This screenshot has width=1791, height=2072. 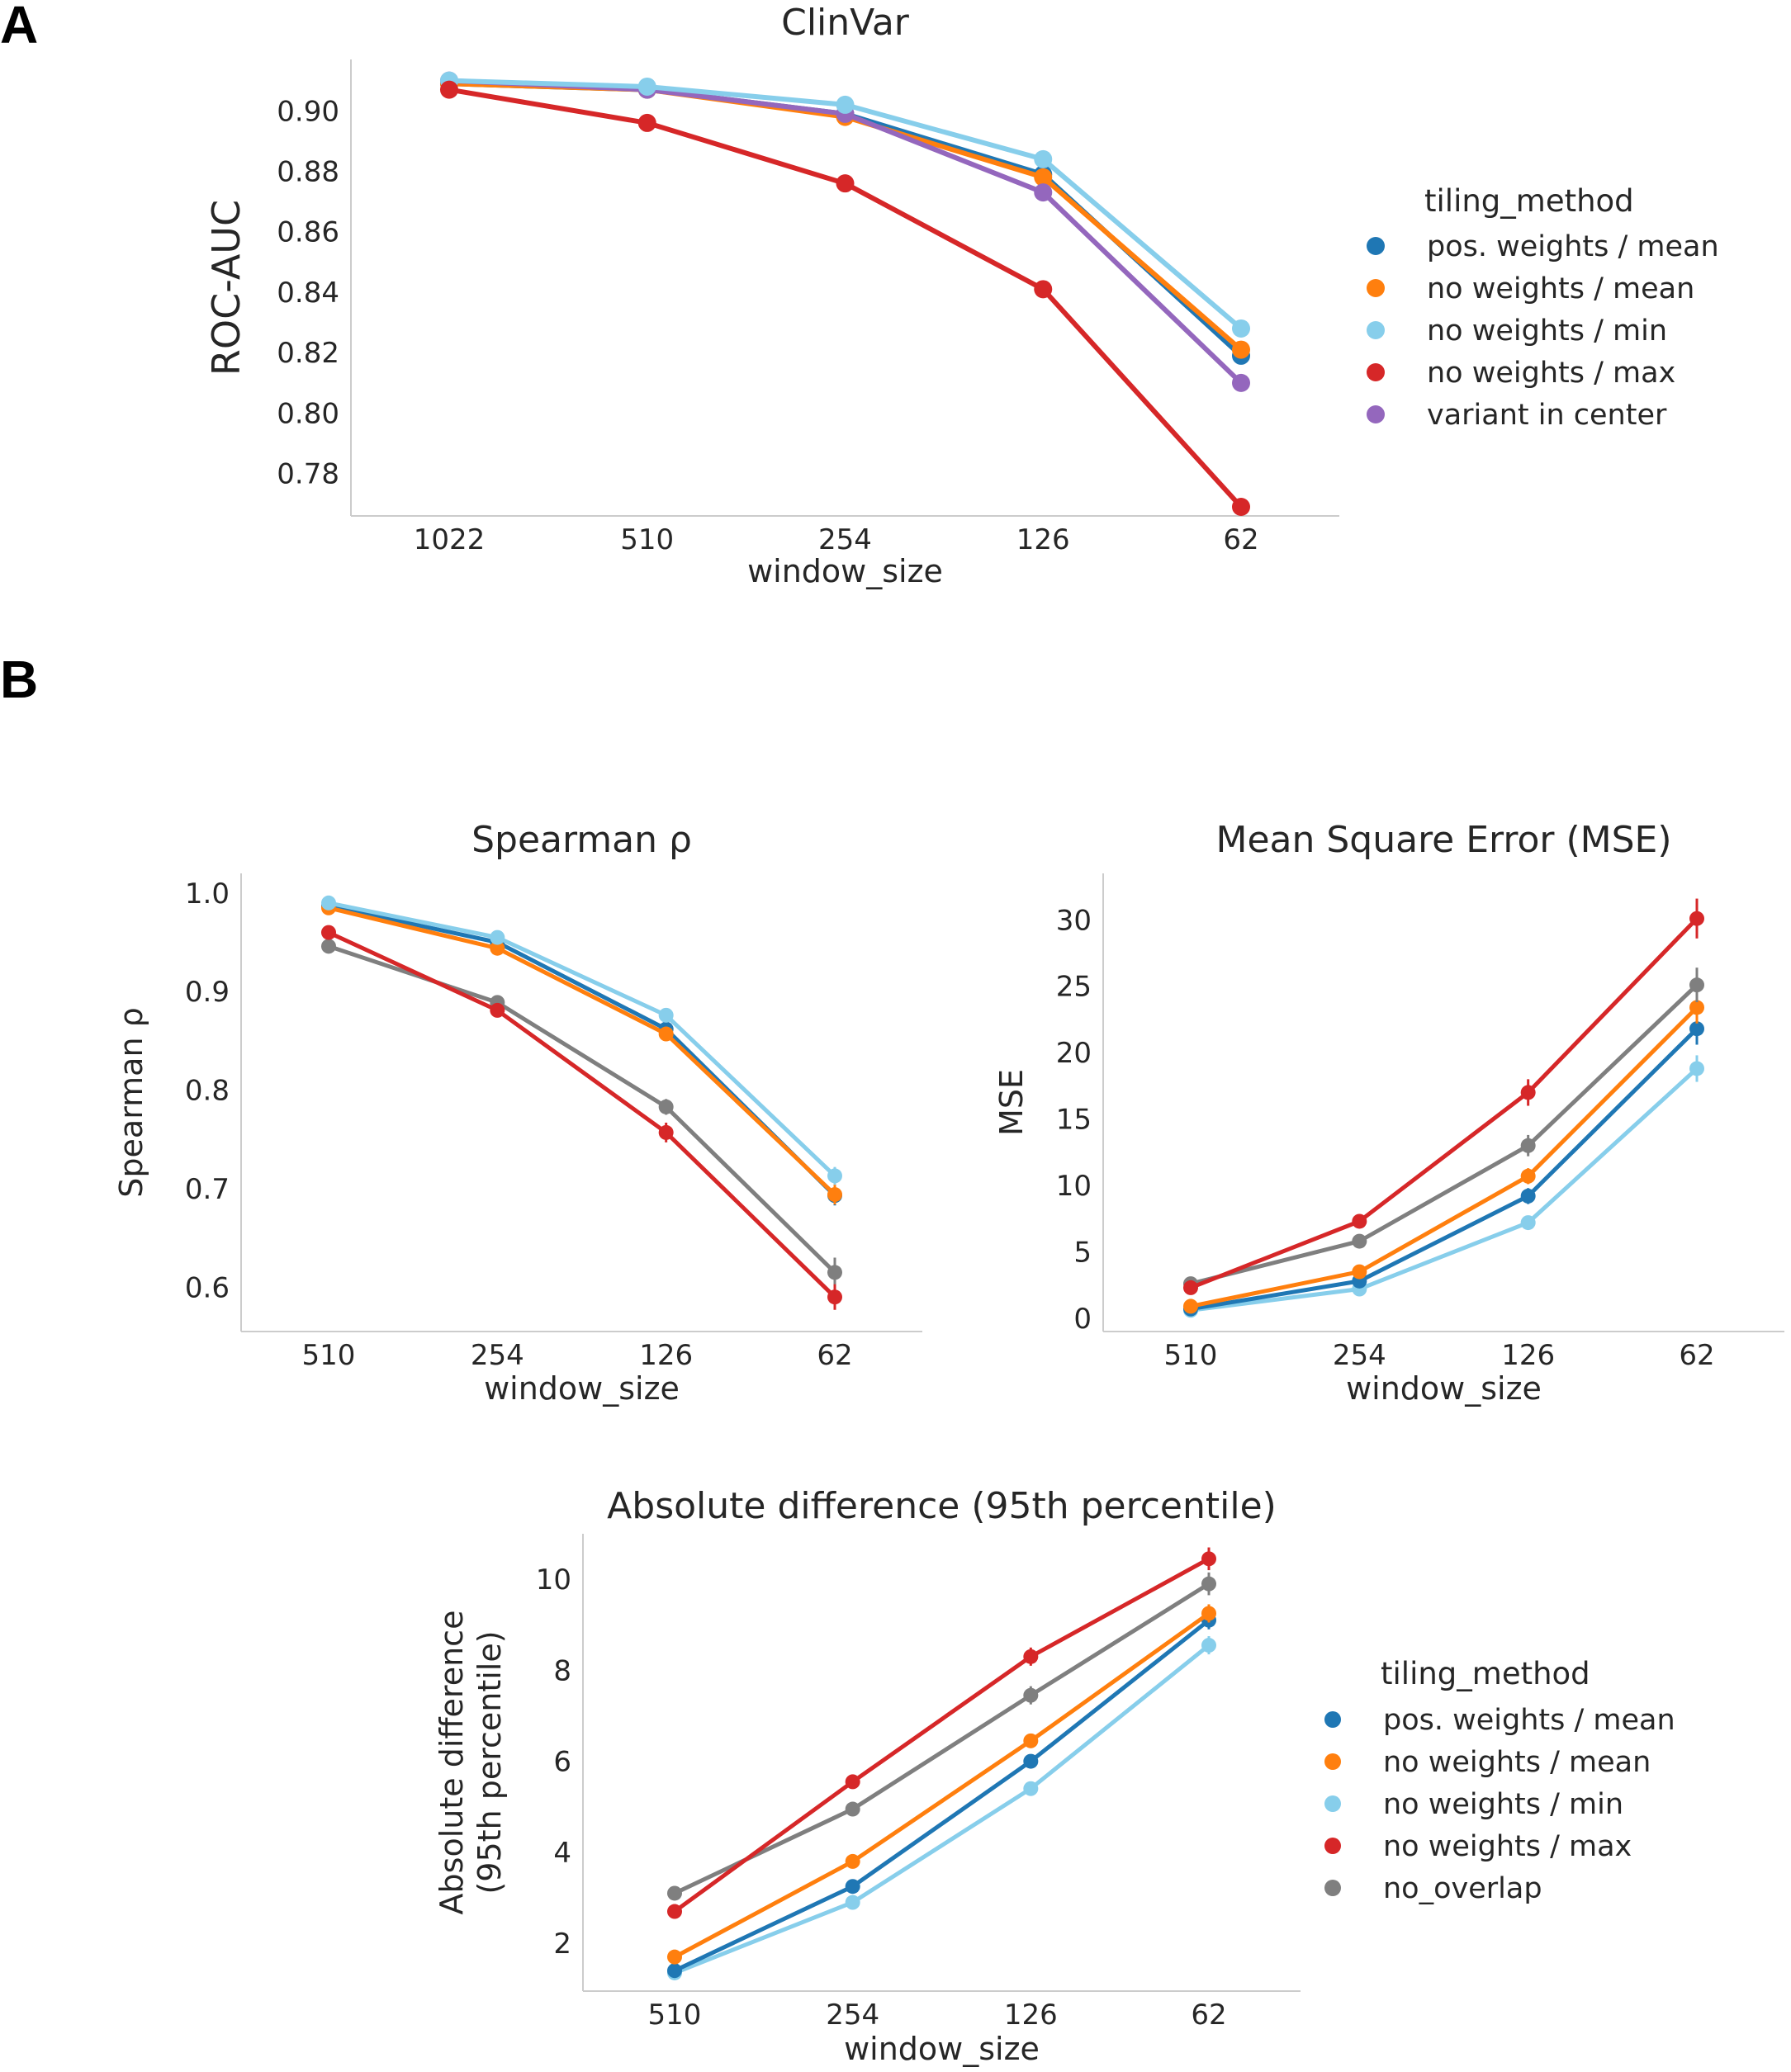 I want to click on mse-title: Mean Square Error (MSE), so click(x=1443, y=840).